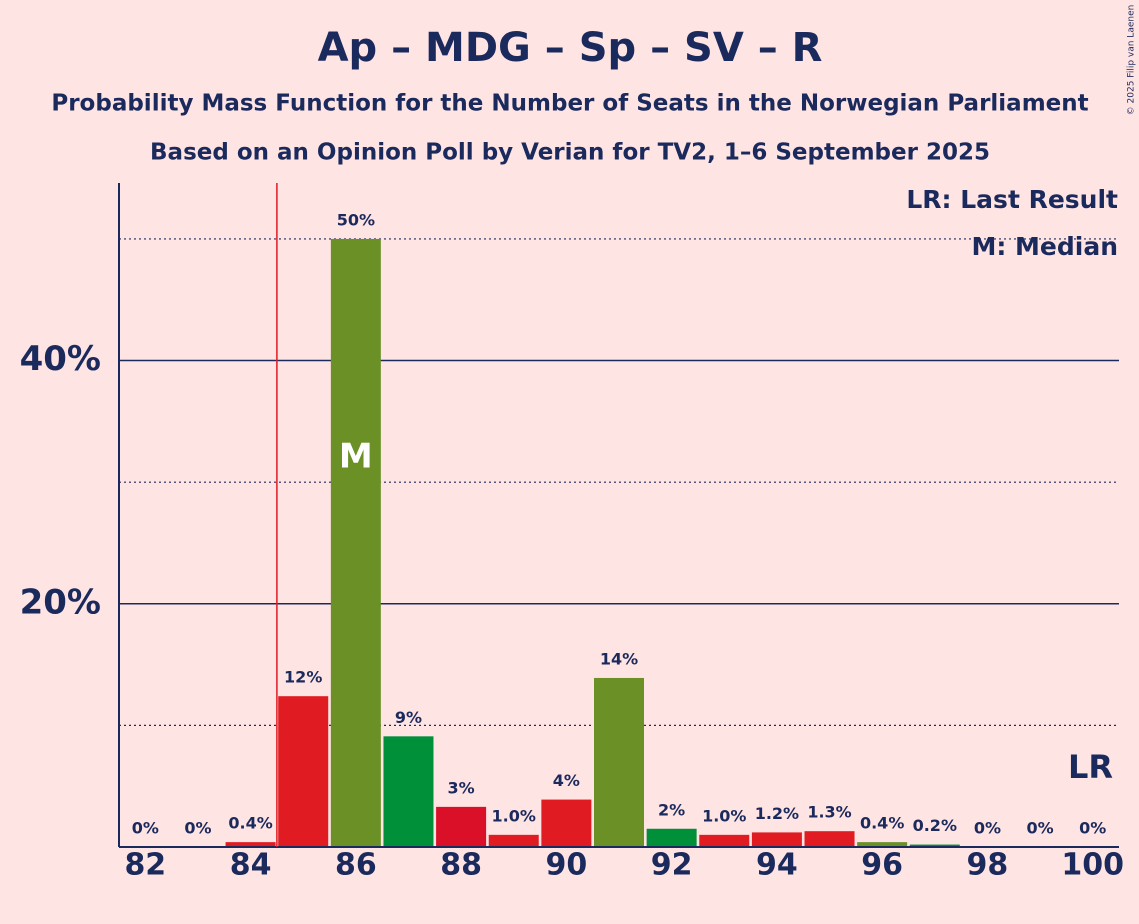 Image resolution: width=1139 pixels, height=924 pixels. What do you see at coordinates (671, 809) in the screenshot?
I see `value-label: 2%` at bounding box center [671, 809].